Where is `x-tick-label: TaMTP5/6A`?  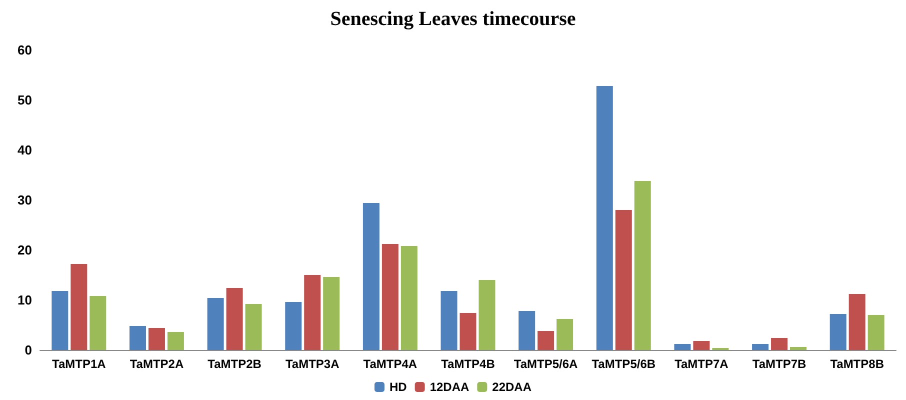
x-tick-label: TaMTP5/6A is located at coordinates (546, 364).